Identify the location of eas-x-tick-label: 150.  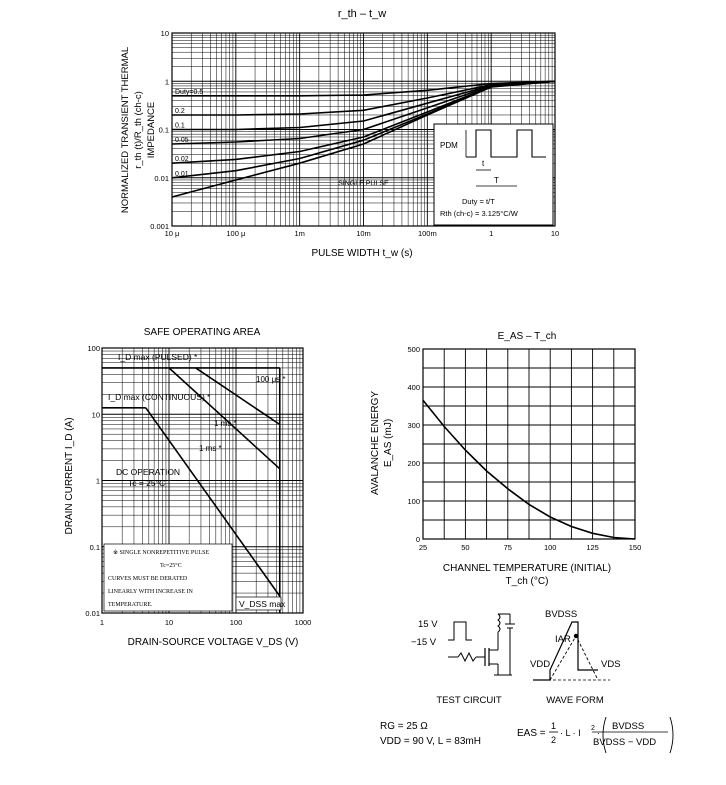
(635, 547).